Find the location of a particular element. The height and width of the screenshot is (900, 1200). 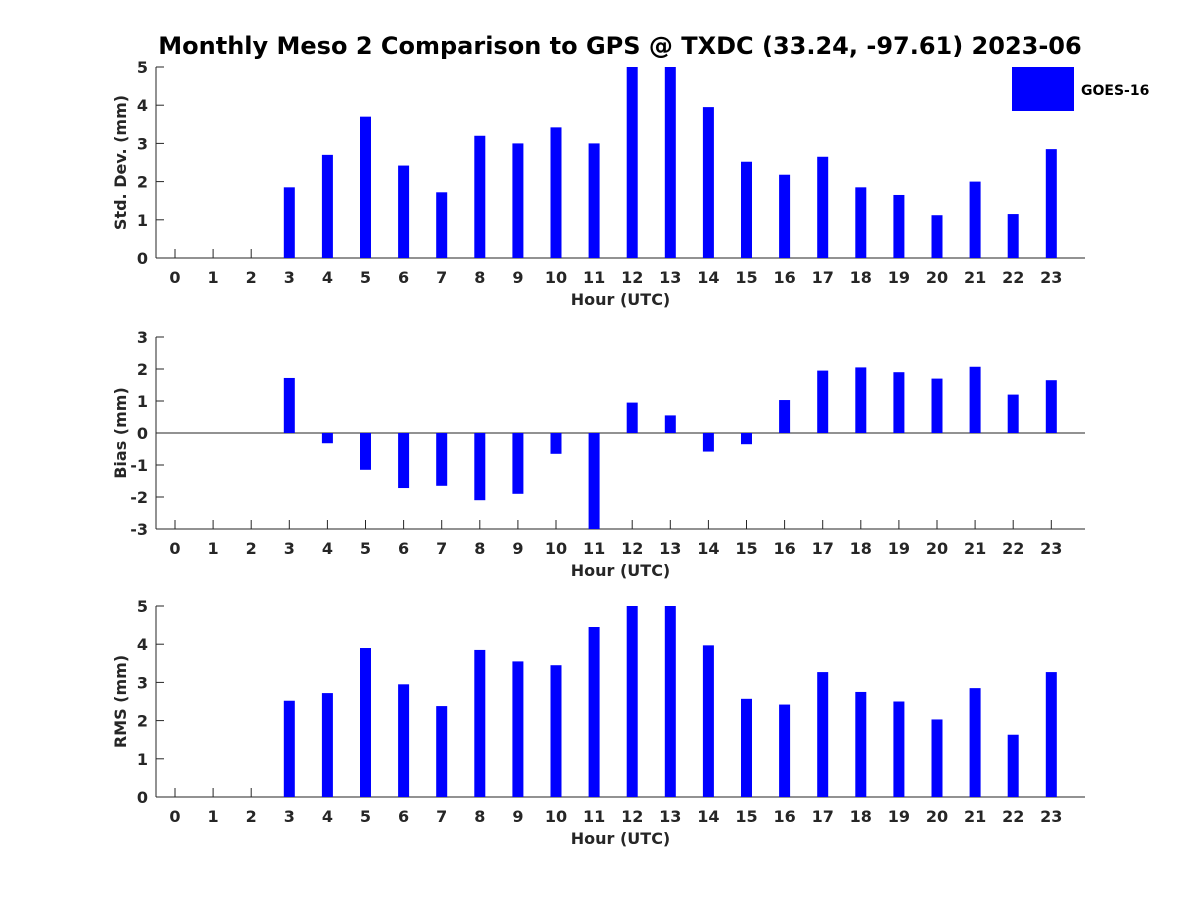

std-dev-x-tick-label: 5 is located at coordinates (365, 277).